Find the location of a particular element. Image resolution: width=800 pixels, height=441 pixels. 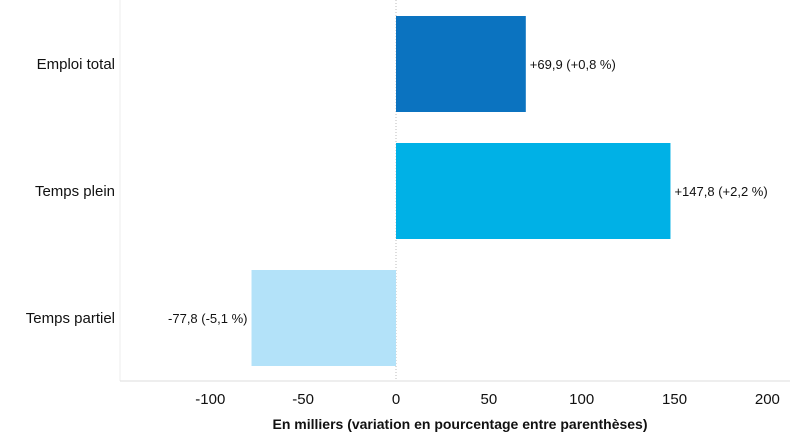

data-label-2: -77,8 (-5,1 %) is located at coordinates (207, 318).